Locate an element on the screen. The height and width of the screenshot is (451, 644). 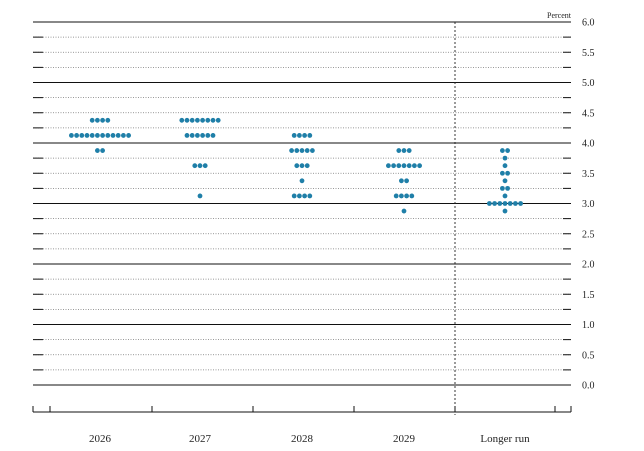
y-tick-label: 5.0 is located at coordinates (588, 83).